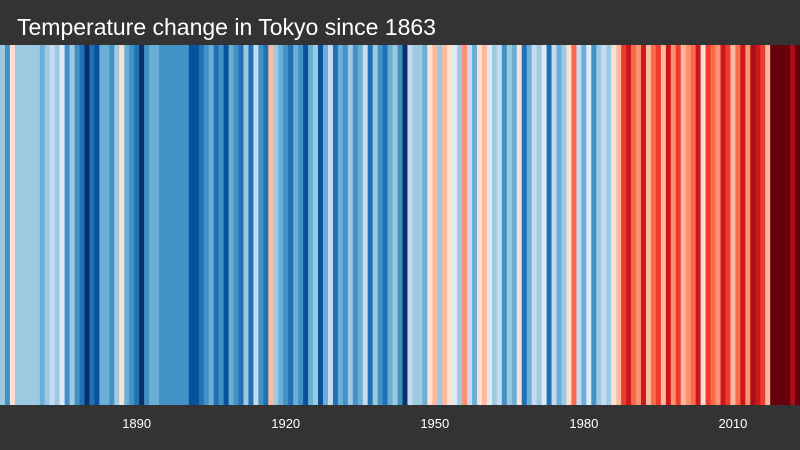 This screenshot has width=800, height=450. What do you see at coordinates (713, 225) in the screenshot?
I see `stripe-2006` at bounding box center [713, 225].